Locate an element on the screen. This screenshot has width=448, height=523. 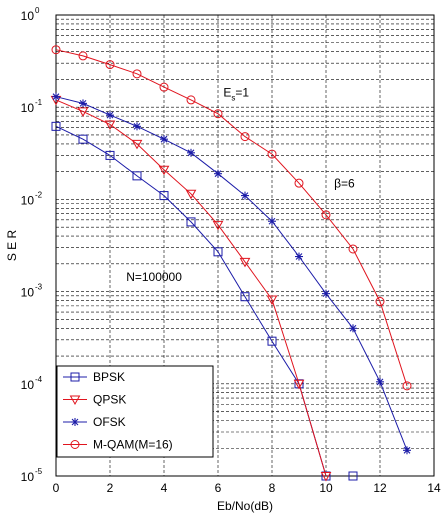
y-axis-label: S E R is located at coordinates (12, 245).